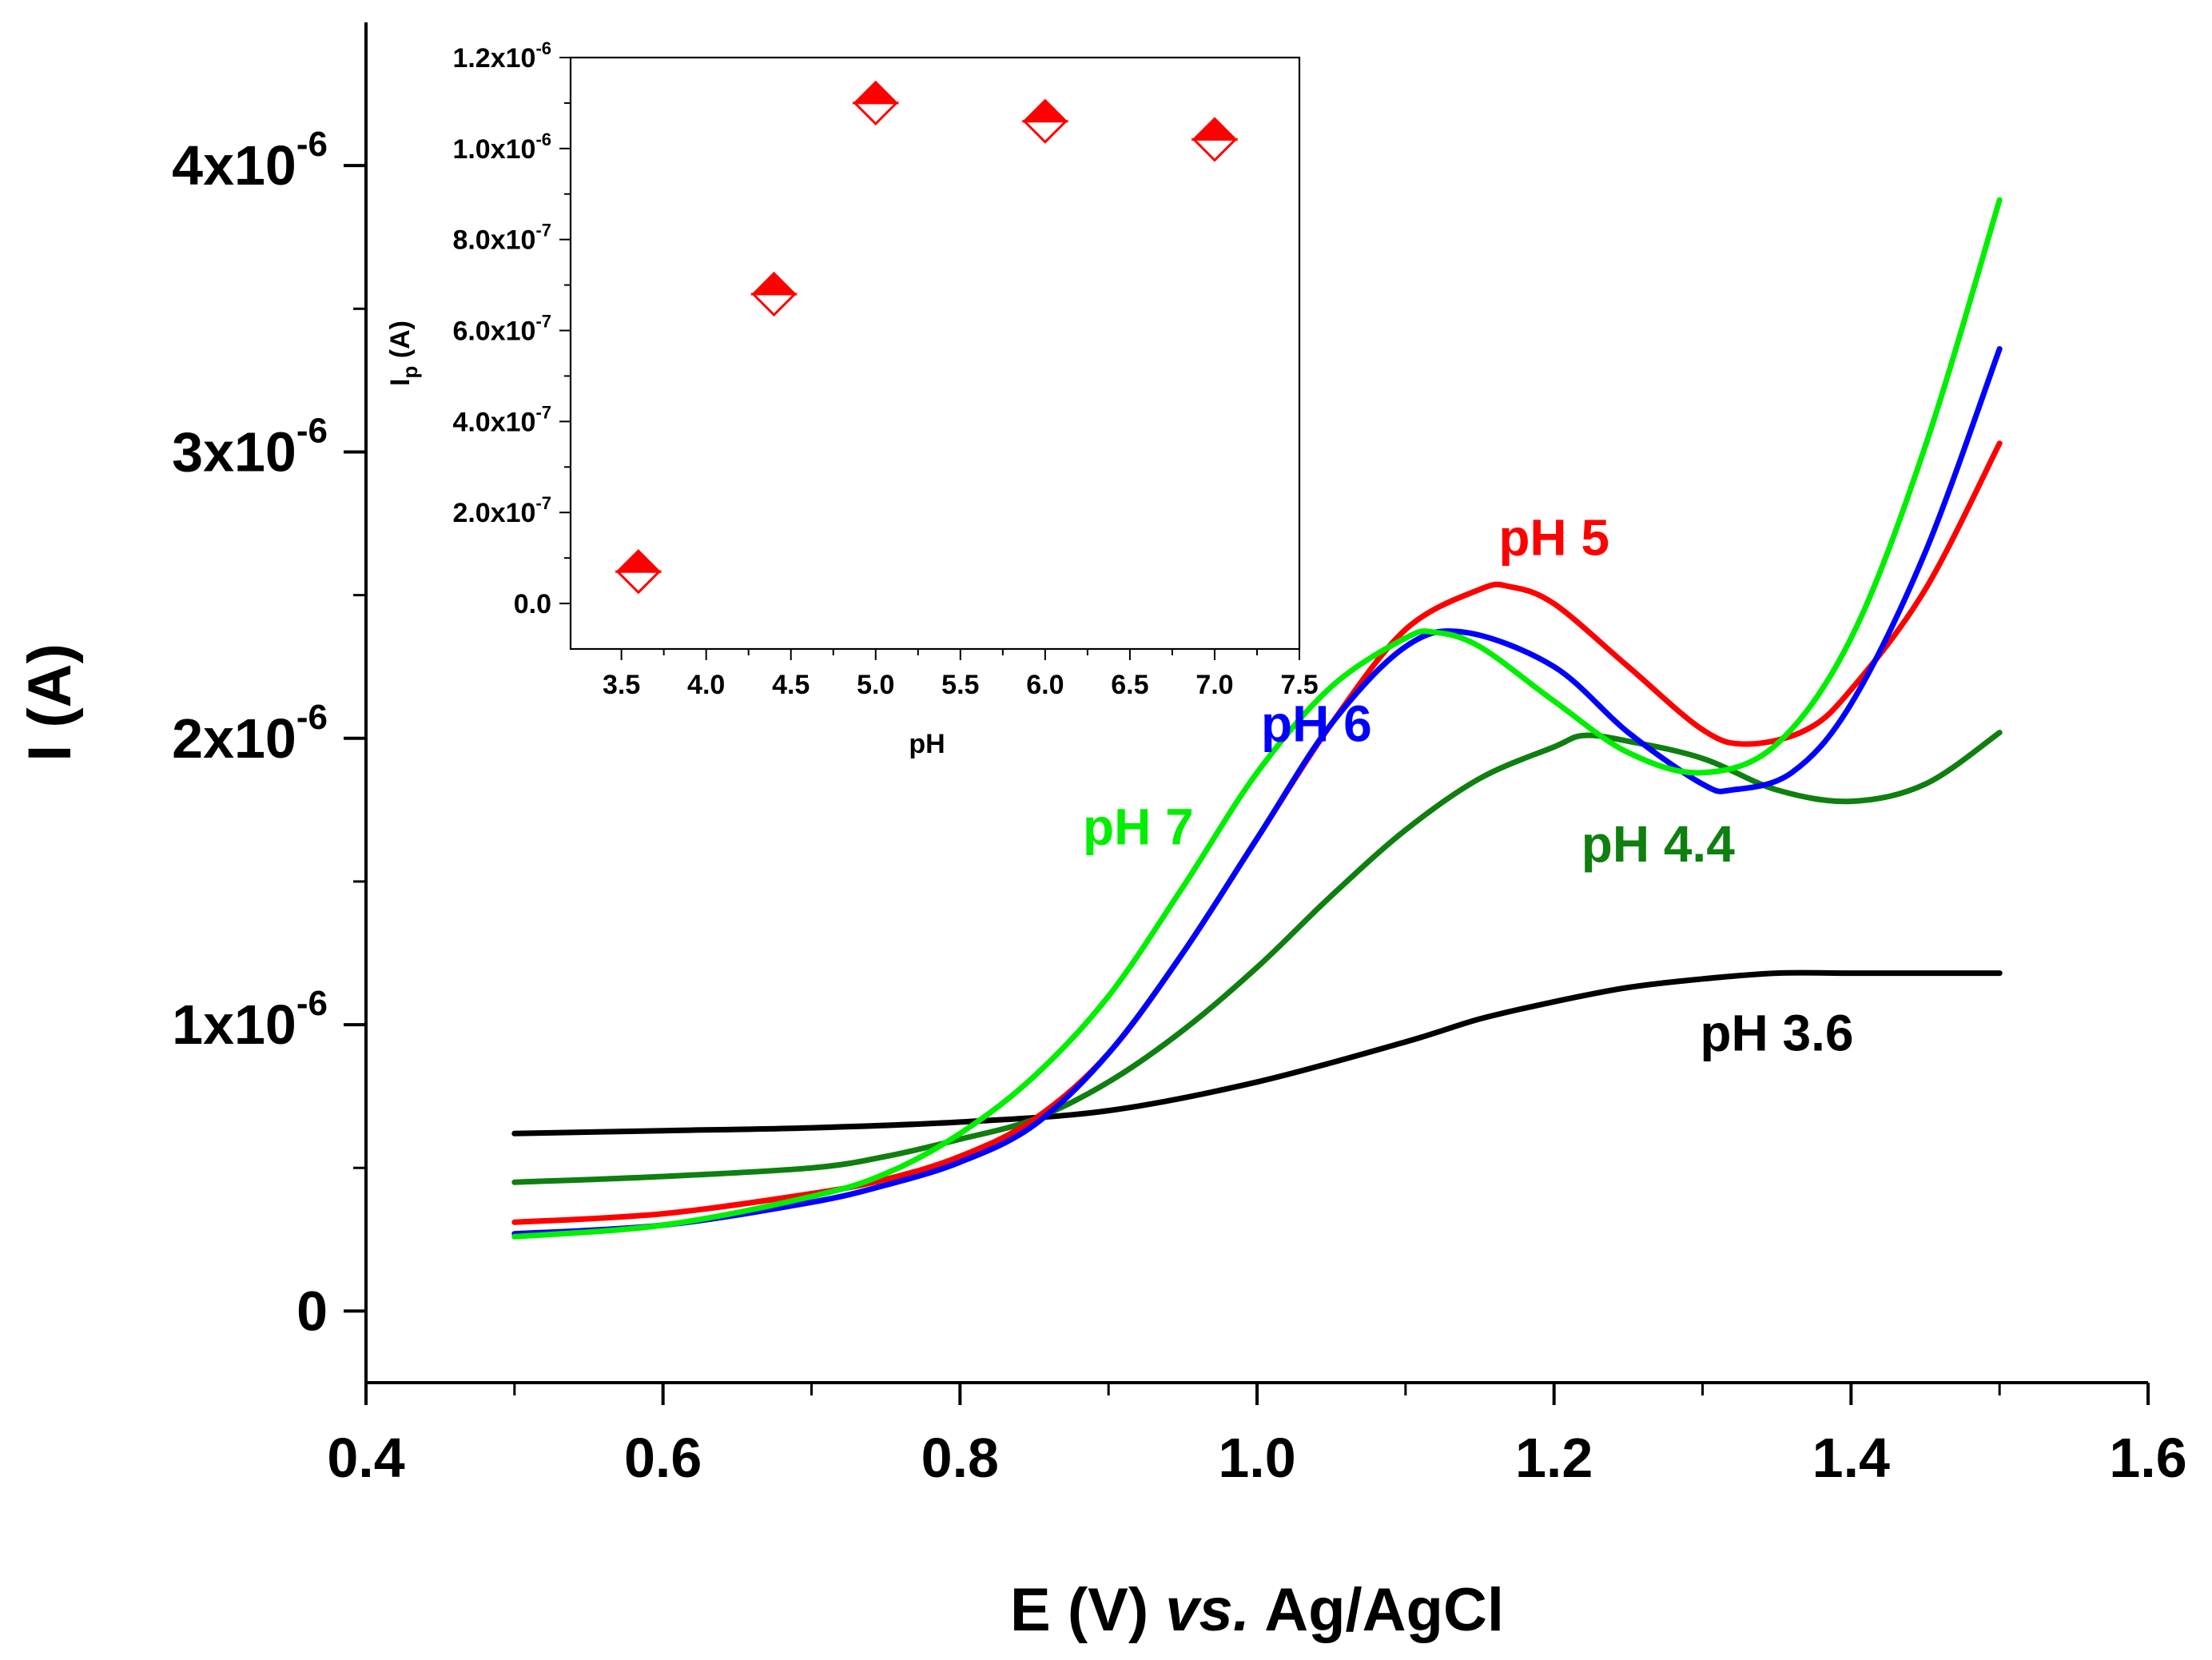 The width and height of the screenshot is (2212, 1660). Describe the element at coordinates (494, 240) in the screenshot. I see `inset-y-tick-mantissa: 8.0x10` at that location.